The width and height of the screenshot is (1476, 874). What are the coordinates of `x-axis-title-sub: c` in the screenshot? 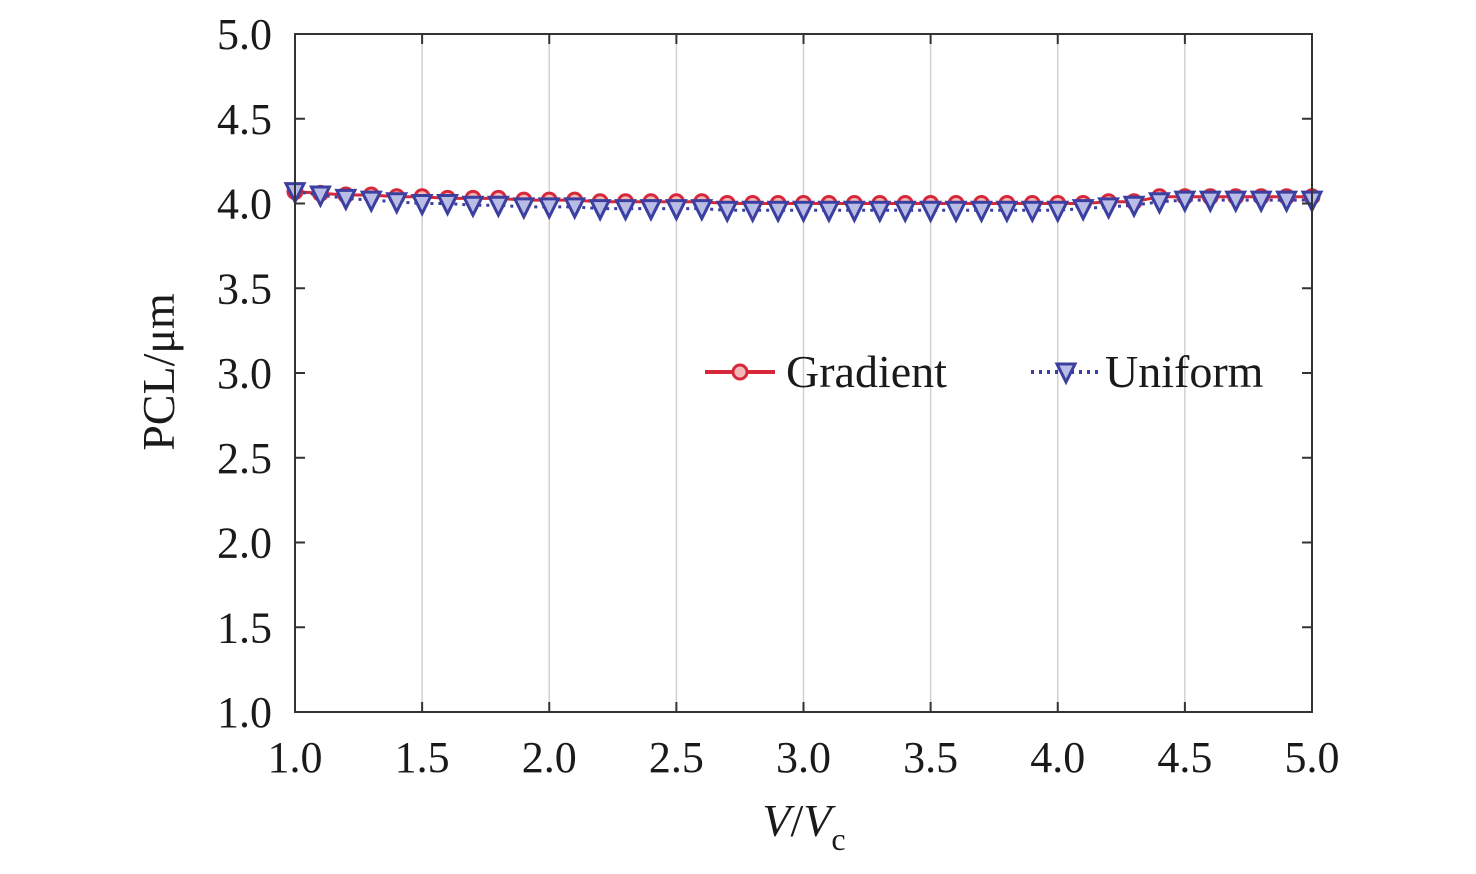 It's located at (838, 839).